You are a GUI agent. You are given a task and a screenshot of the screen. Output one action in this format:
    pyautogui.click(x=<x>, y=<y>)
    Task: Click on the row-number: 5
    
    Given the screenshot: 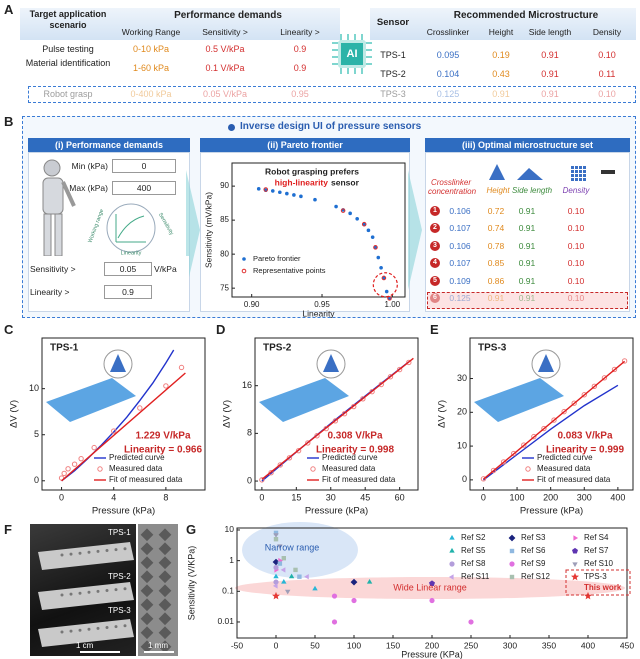 What is the action you would take?
    pyautogui.click(x=435, y=280)
    